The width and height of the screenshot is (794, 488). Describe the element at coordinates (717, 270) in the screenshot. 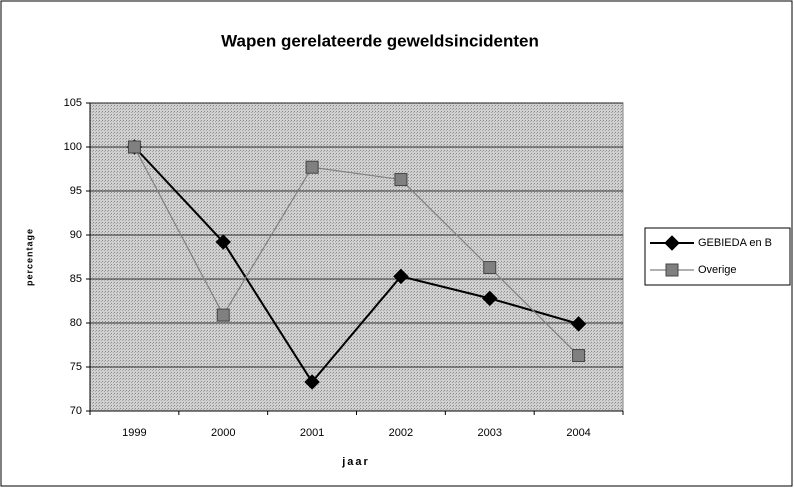

I see `legend-label: Overige` at that location.